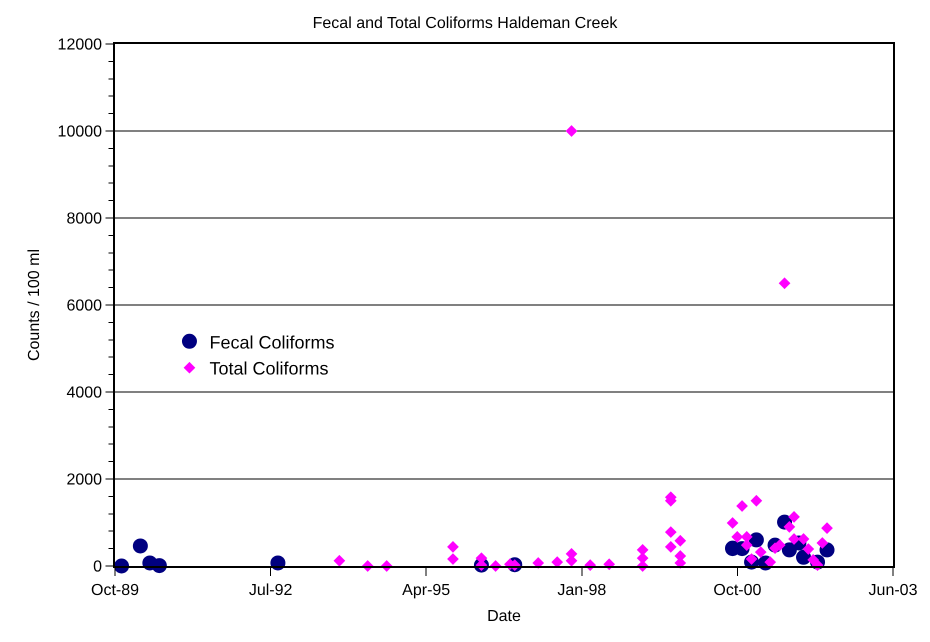 Image resolution: width=930 pixels, height=642 pixels. What do you see at coordinates (504, 617) in the screenshot?
I see `x-axis-title: Date` at bounding box center [504, 617].